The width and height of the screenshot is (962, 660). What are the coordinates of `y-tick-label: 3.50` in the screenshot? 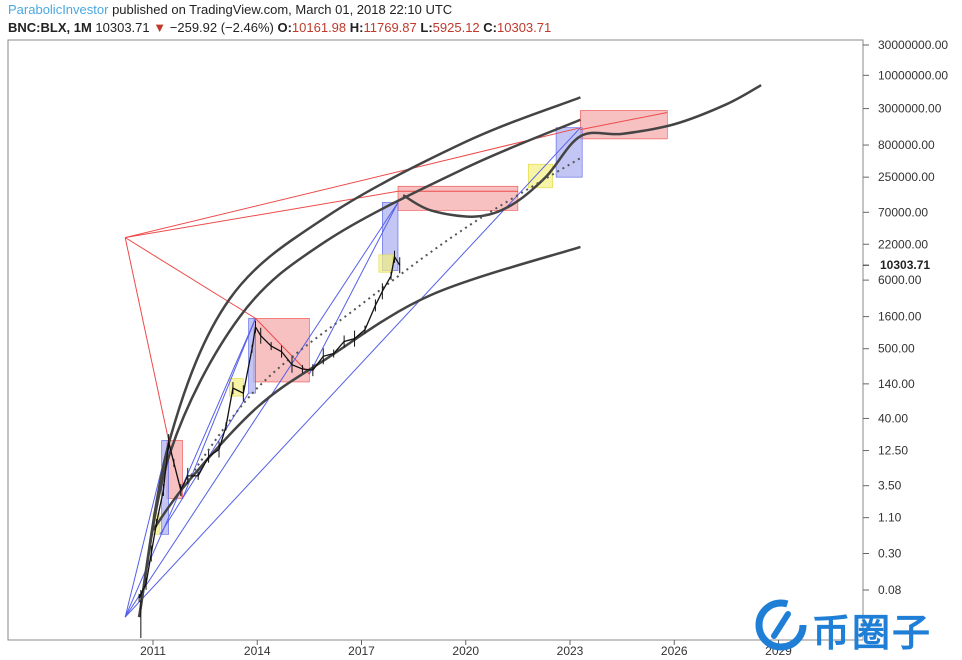 It's located at (890, 486).